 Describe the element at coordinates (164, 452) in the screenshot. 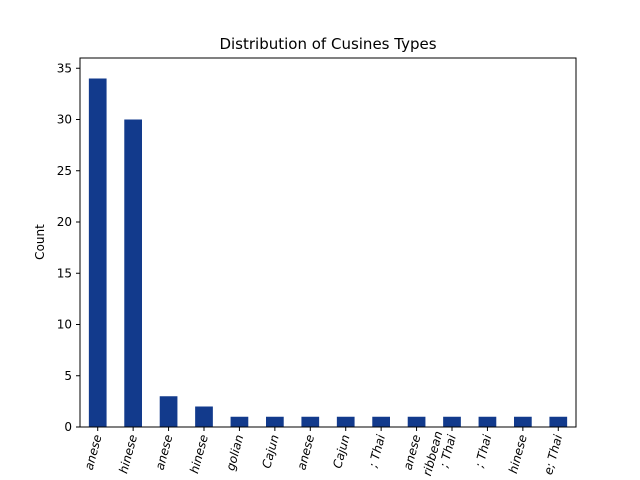

I see `x-tick-label-2: anese` at that location.